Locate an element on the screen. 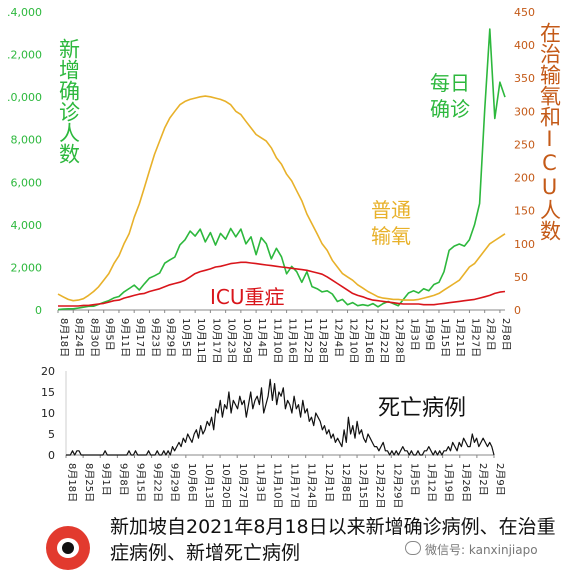 This screenshot has width=573, height=572. eye-icon is located at coordinates (68, 548).